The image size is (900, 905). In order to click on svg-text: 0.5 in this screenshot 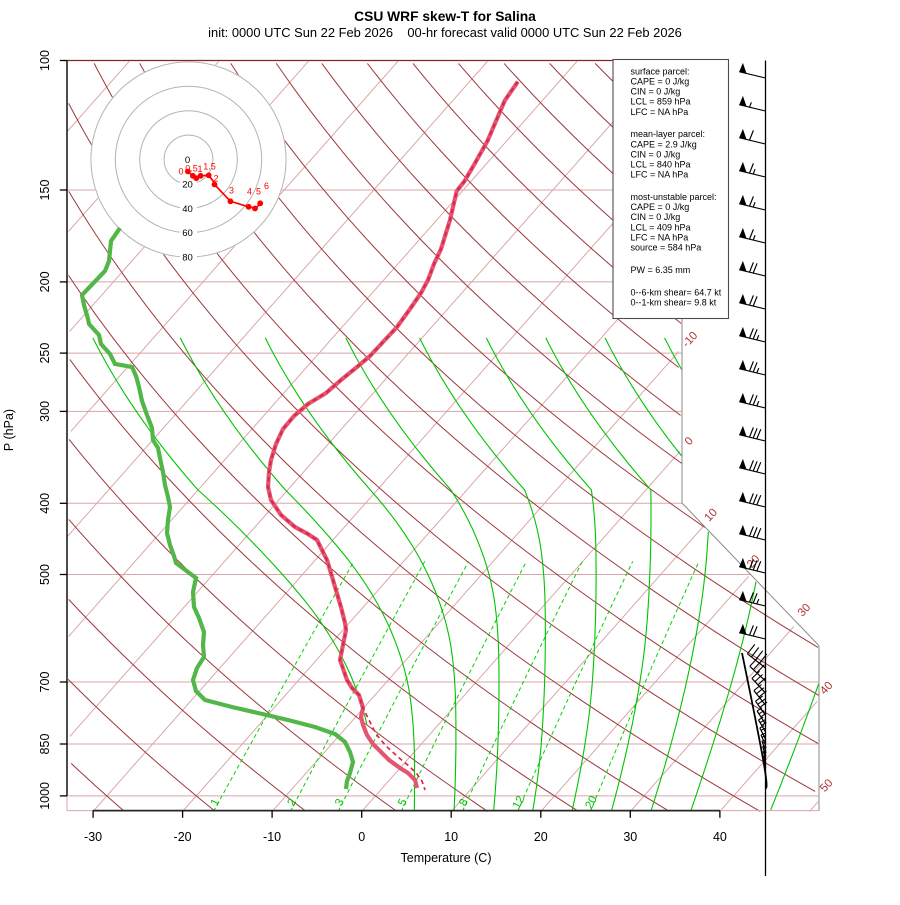, I will do `click(191, 169)`.